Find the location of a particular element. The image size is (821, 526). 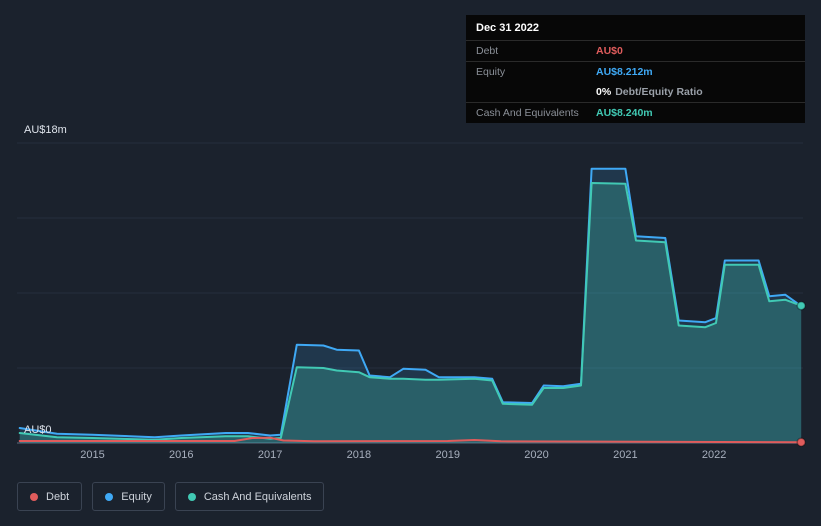

legend-item-debt: Debt is located at coordinates (50, 496).